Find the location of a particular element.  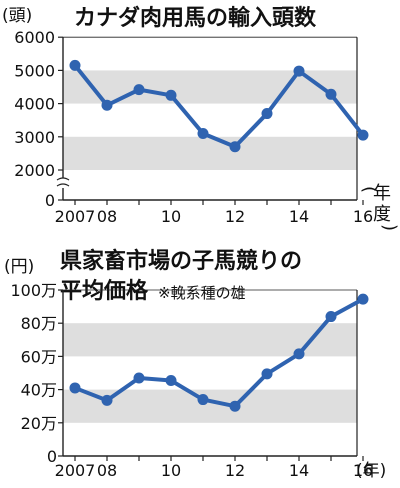

chart2-ylabel: (円) is located at coordinates (19, 267).